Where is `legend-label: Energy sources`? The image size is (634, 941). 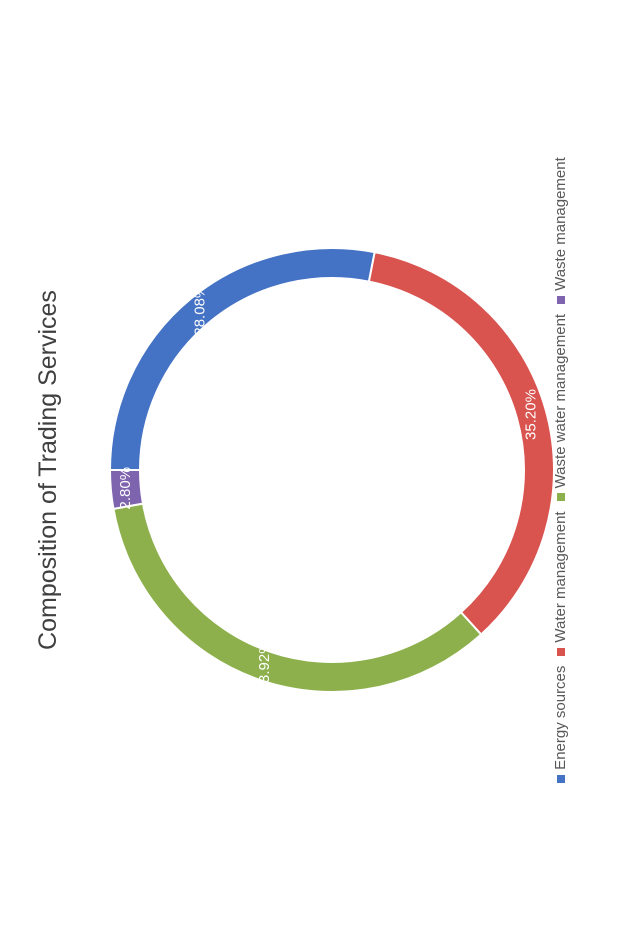
legend-label: Energy sources is located at coordinates (560, 717).